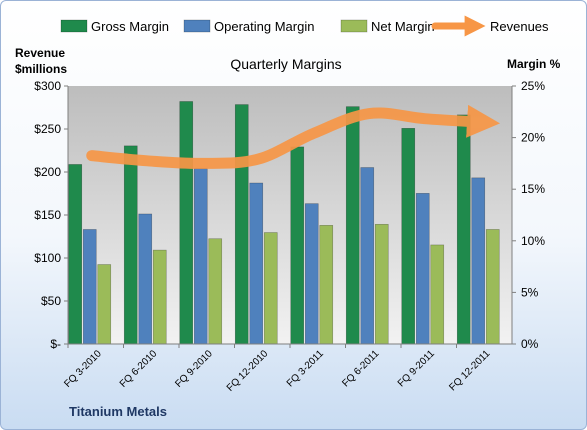 Image resolution: width=587 pixels, height=430 pixels. What do you see at coordinates (533, 189) in the screenshot?
I see `right-tick-label: 15%` at bounding box center [533, 189].